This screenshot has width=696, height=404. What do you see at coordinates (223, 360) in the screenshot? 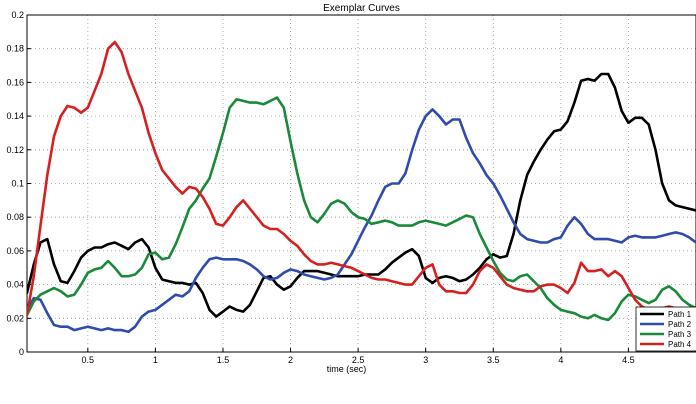
I see `x-tick-label: 1.5` at bounding box center [223, 360].